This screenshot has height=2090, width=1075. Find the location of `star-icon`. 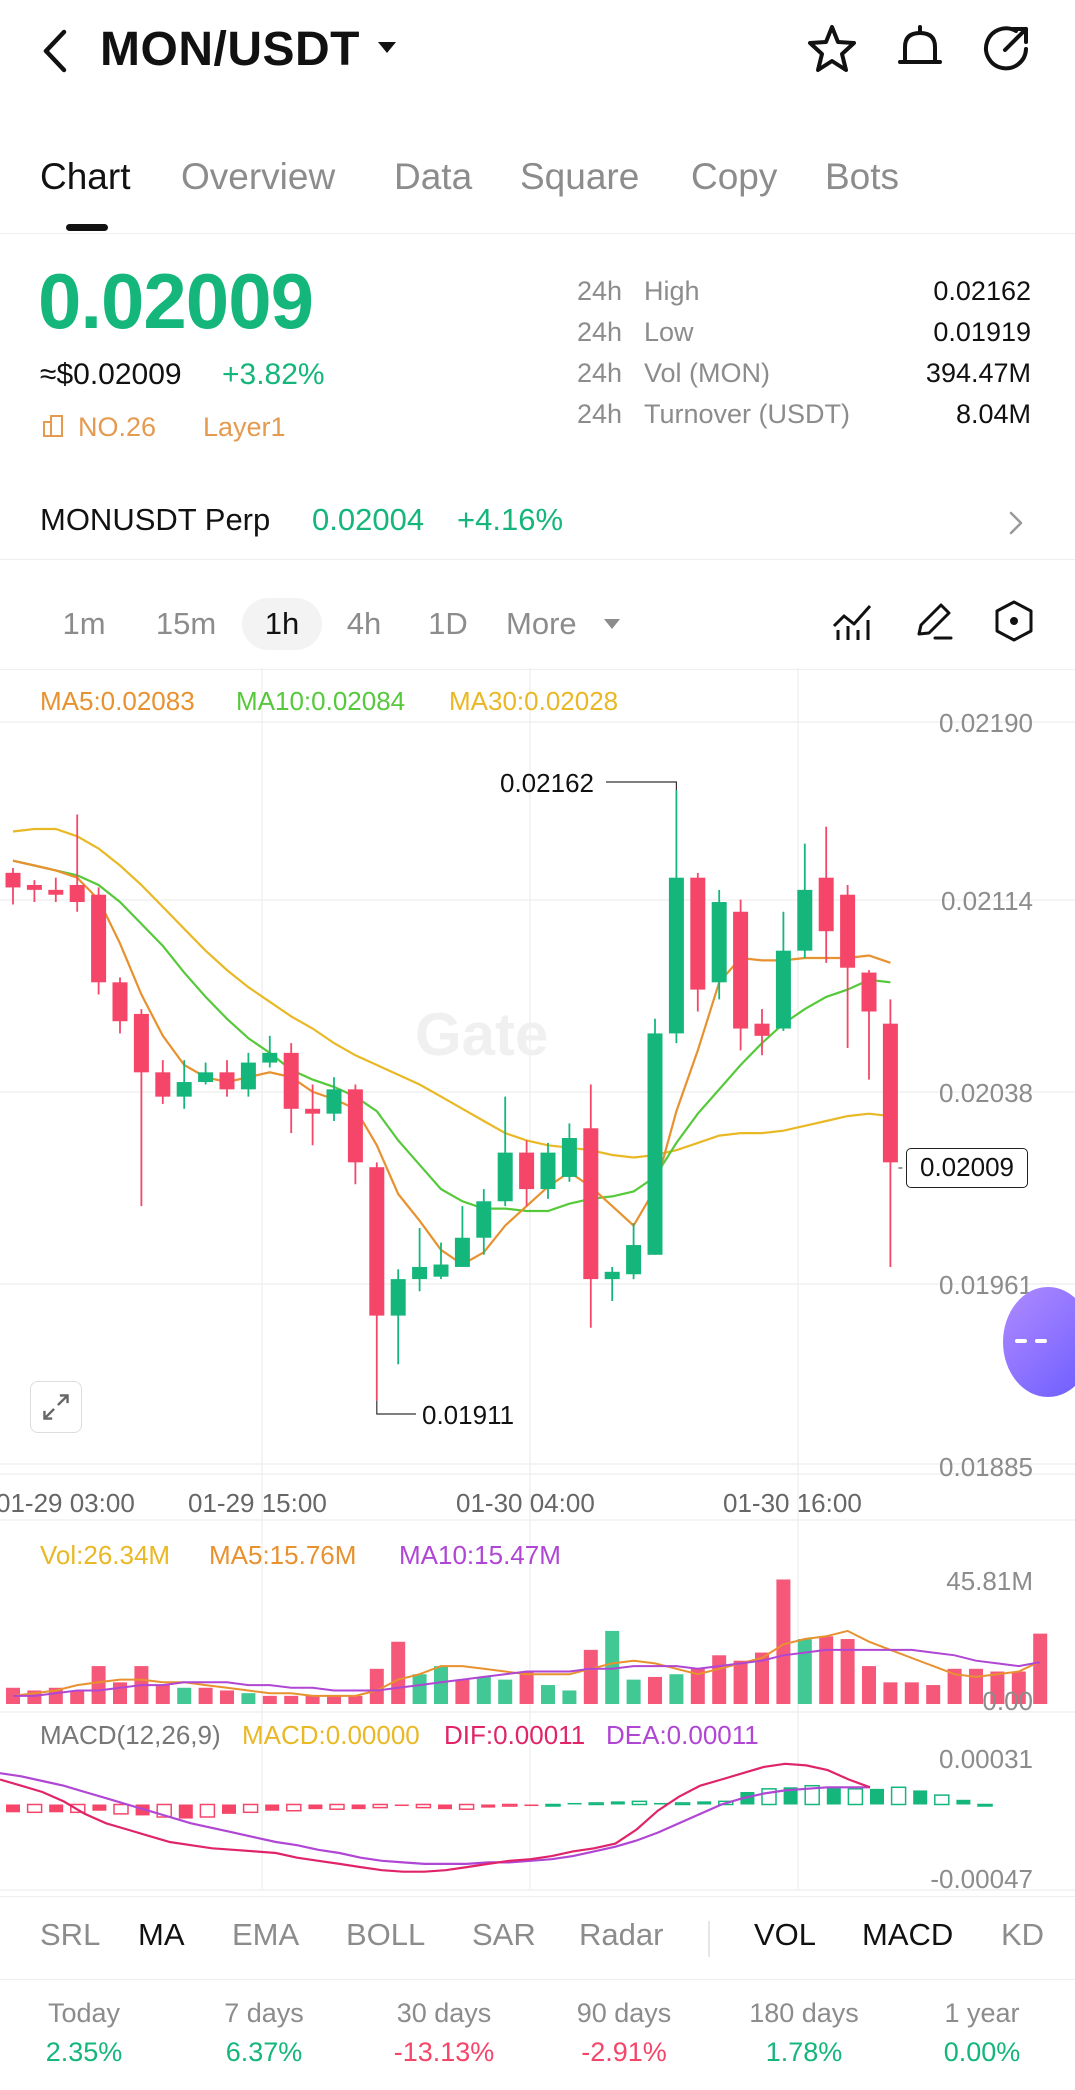

star-icon is located at coordinates (832, 49).